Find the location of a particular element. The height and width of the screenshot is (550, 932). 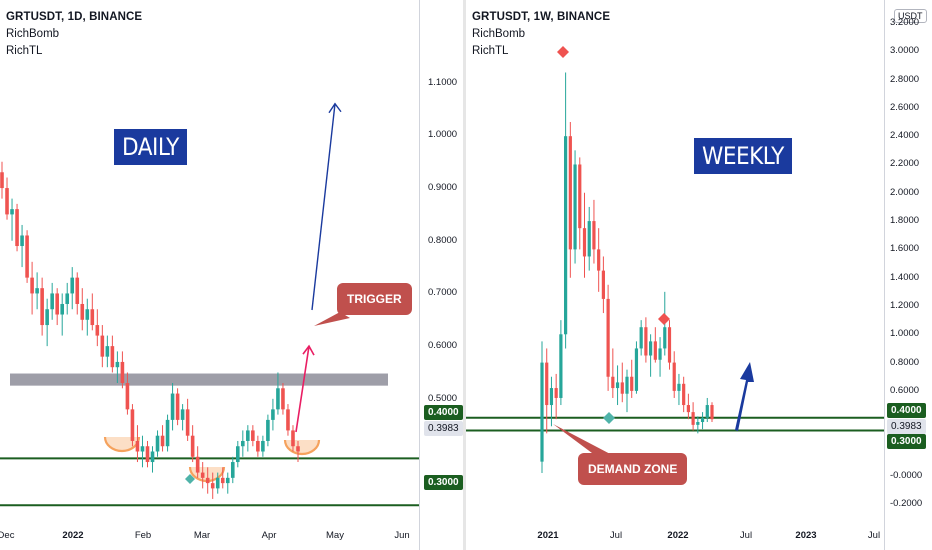

weekly-timeframe-label: WEEKLY is located at coordinates (743, 156).